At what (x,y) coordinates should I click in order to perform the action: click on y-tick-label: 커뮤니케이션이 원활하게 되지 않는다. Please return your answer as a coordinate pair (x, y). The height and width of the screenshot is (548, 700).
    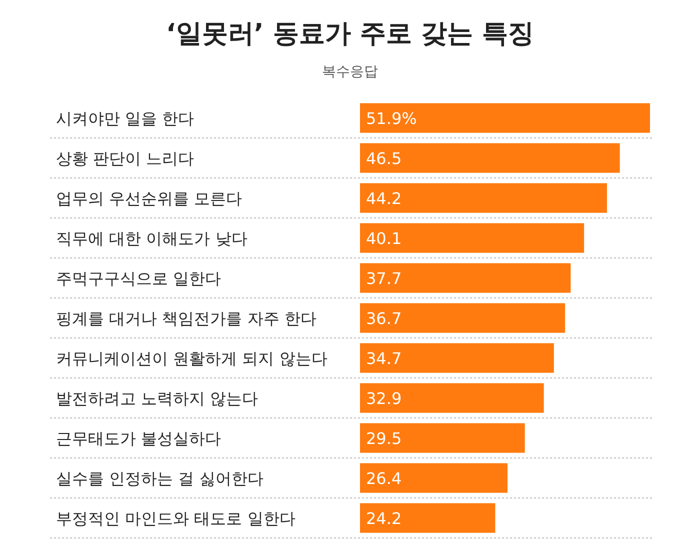
    Looking at the image, I should click on (192, 358).